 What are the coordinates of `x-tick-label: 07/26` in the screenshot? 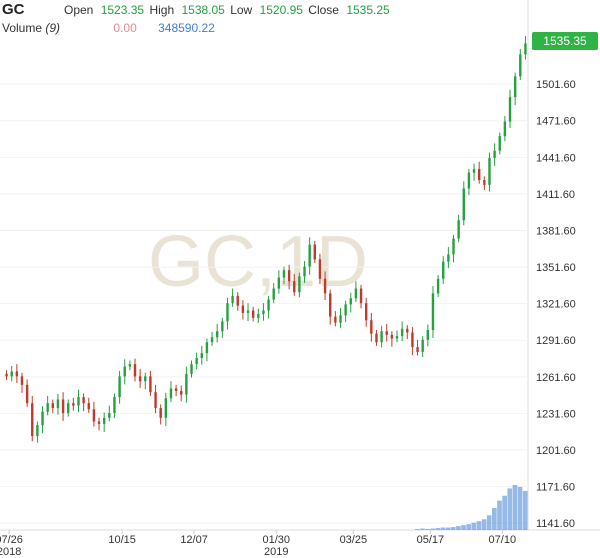 It's located at (11, 540).